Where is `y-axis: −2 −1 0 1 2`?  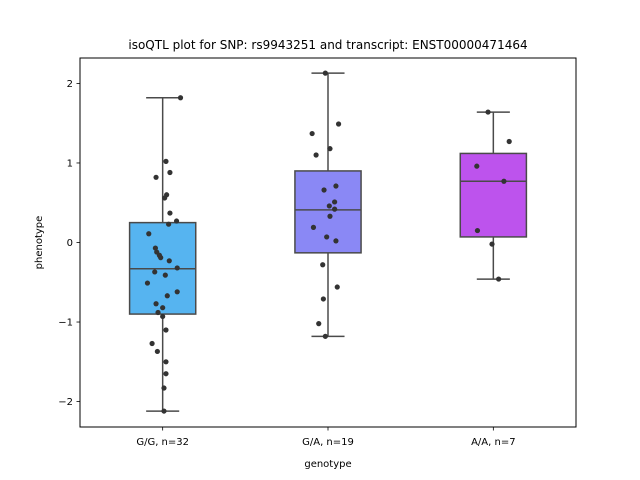
y-axis: −2 −1 0 1 2 is located at coordinates (69, 243).